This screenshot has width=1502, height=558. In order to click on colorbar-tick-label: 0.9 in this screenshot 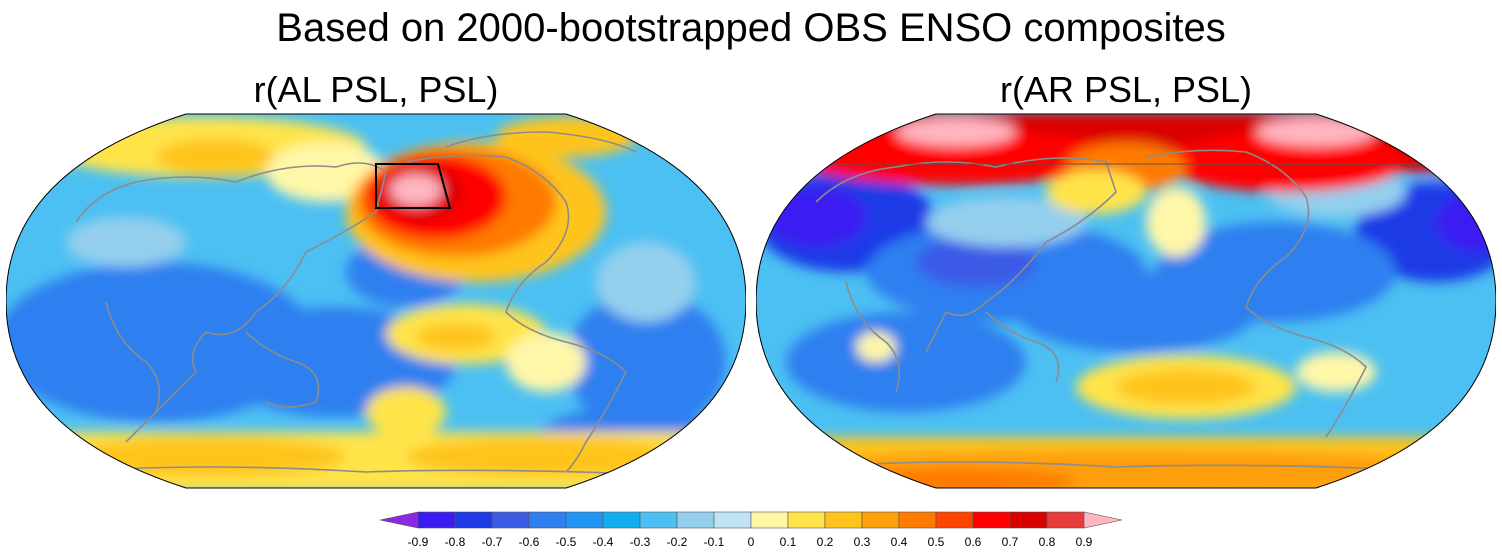, I will do `click(1084, 542)`.